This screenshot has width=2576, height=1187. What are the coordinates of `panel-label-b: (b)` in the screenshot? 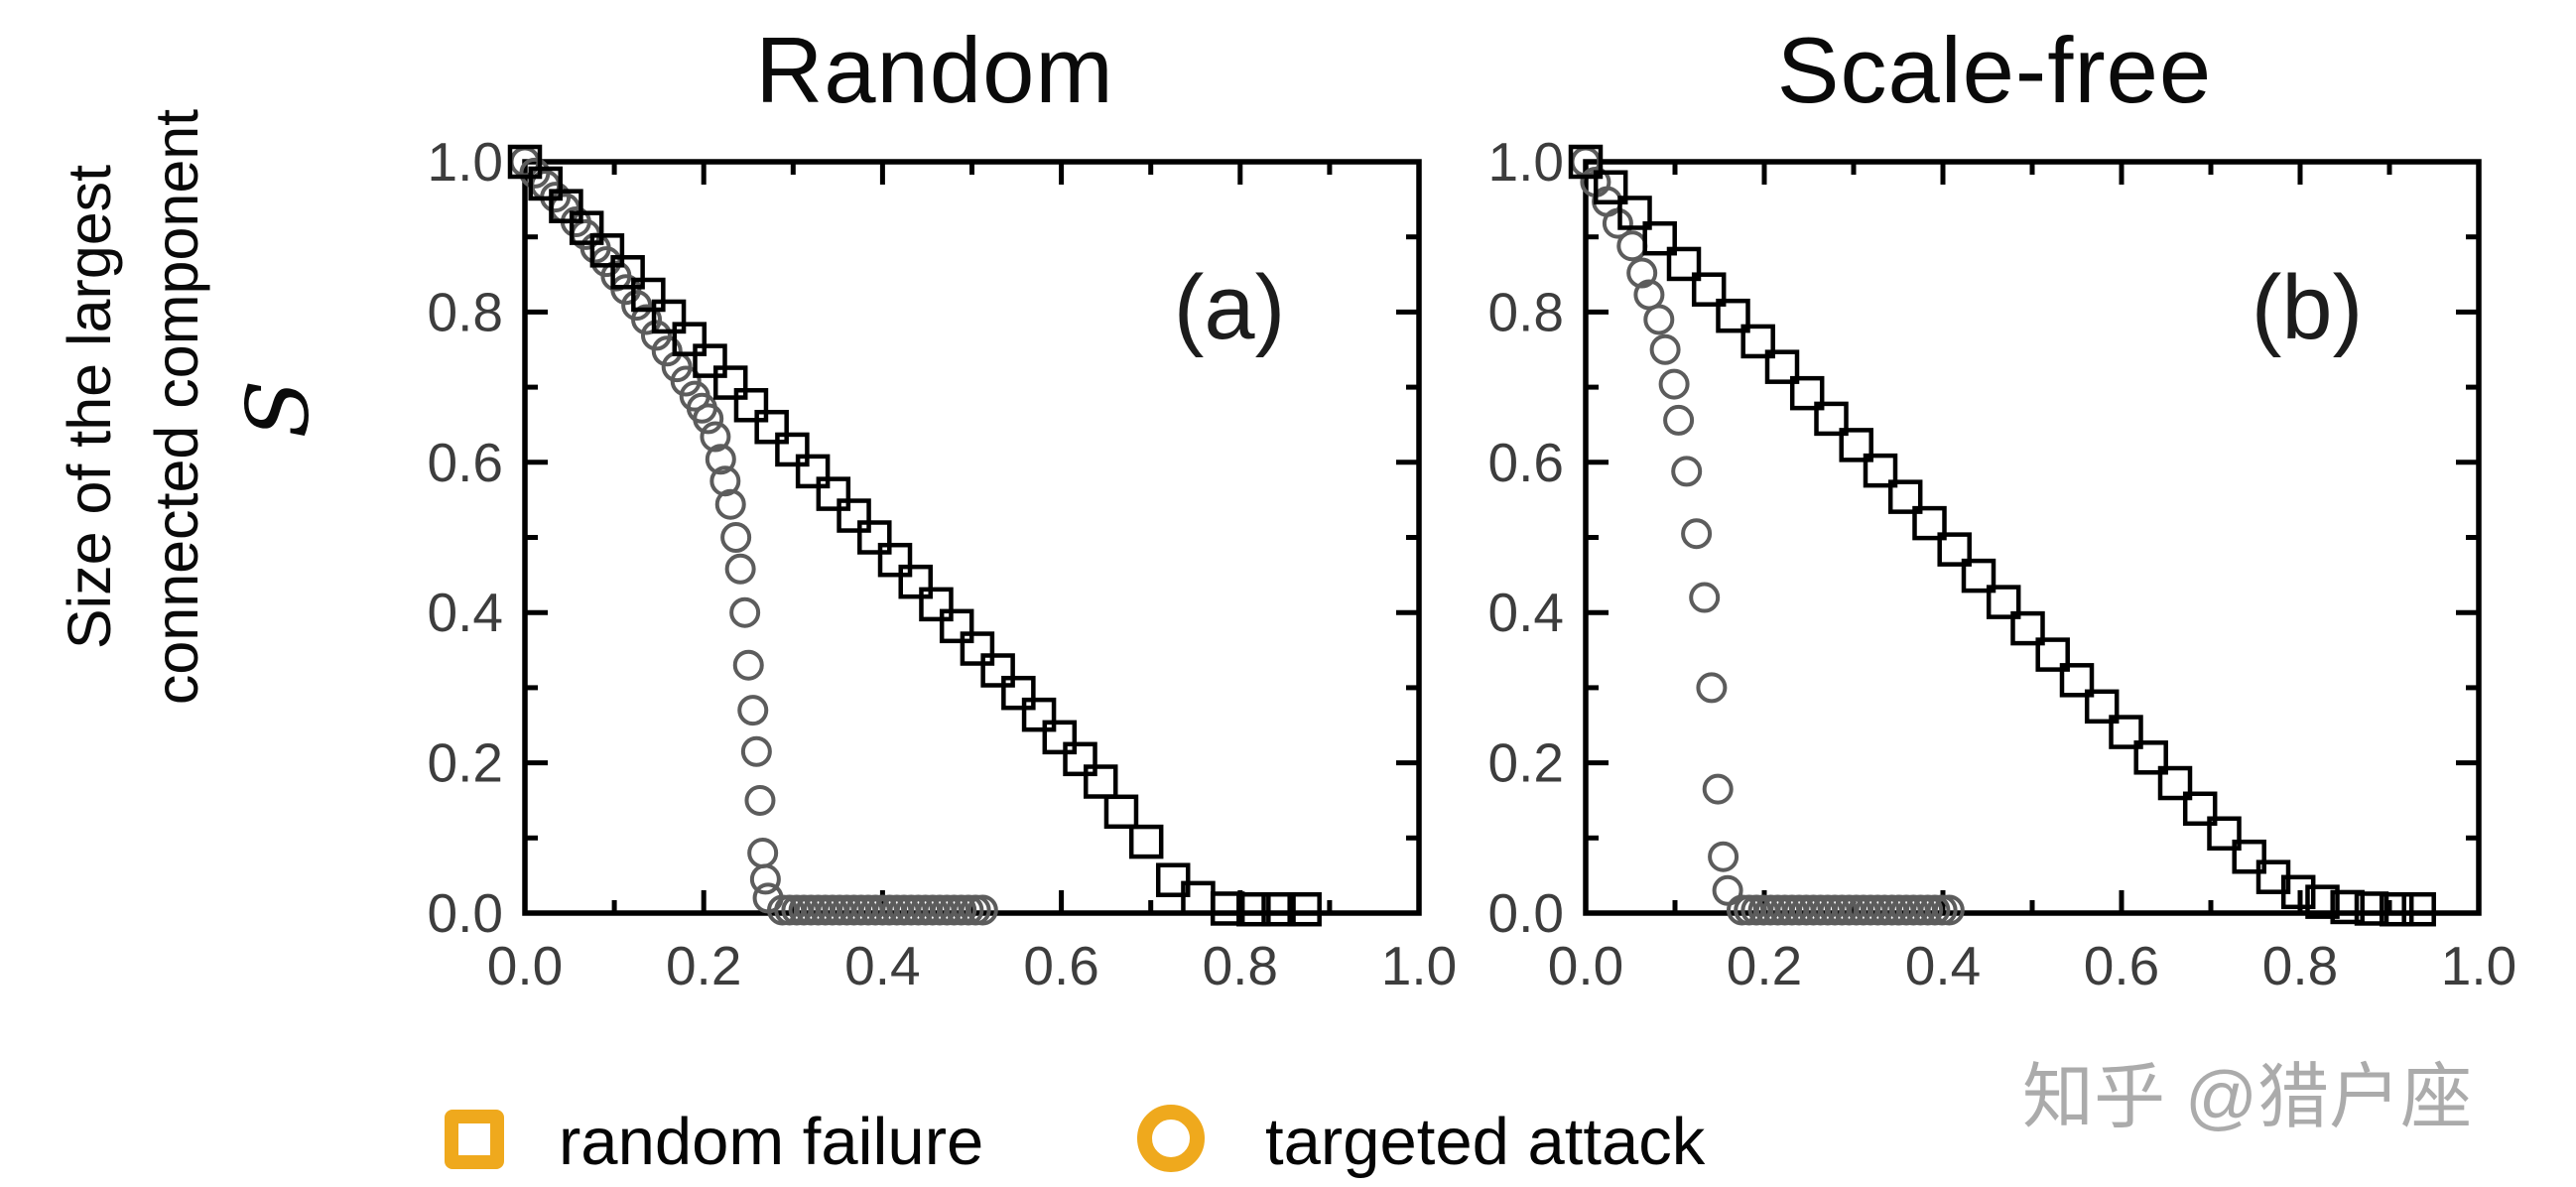 It's located at (2308, 307).